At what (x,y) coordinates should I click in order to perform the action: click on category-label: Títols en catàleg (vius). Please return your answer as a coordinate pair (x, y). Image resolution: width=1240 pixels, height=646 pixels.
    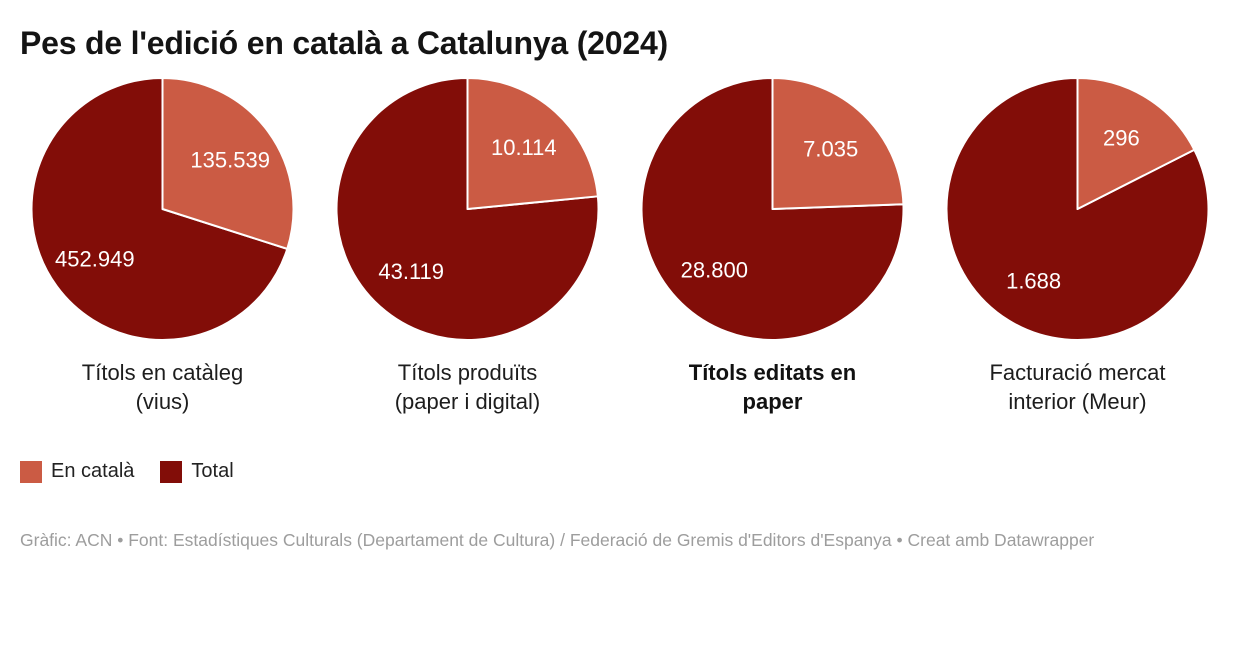
    Looking at the image, I should click on (162, 387).